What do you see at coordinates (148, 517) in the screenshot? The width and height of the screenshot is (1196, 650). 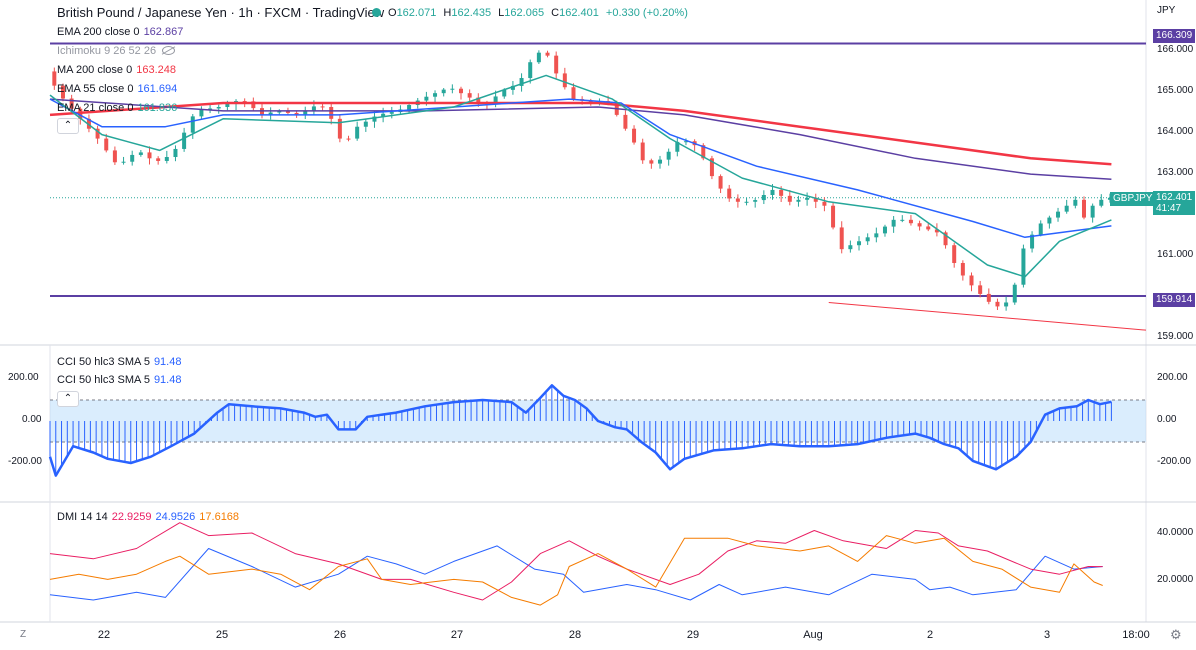 I see `dmi-legend: DMI 14 14 22.9259 24.9526 17.6168` at bounding box center [148, 517].